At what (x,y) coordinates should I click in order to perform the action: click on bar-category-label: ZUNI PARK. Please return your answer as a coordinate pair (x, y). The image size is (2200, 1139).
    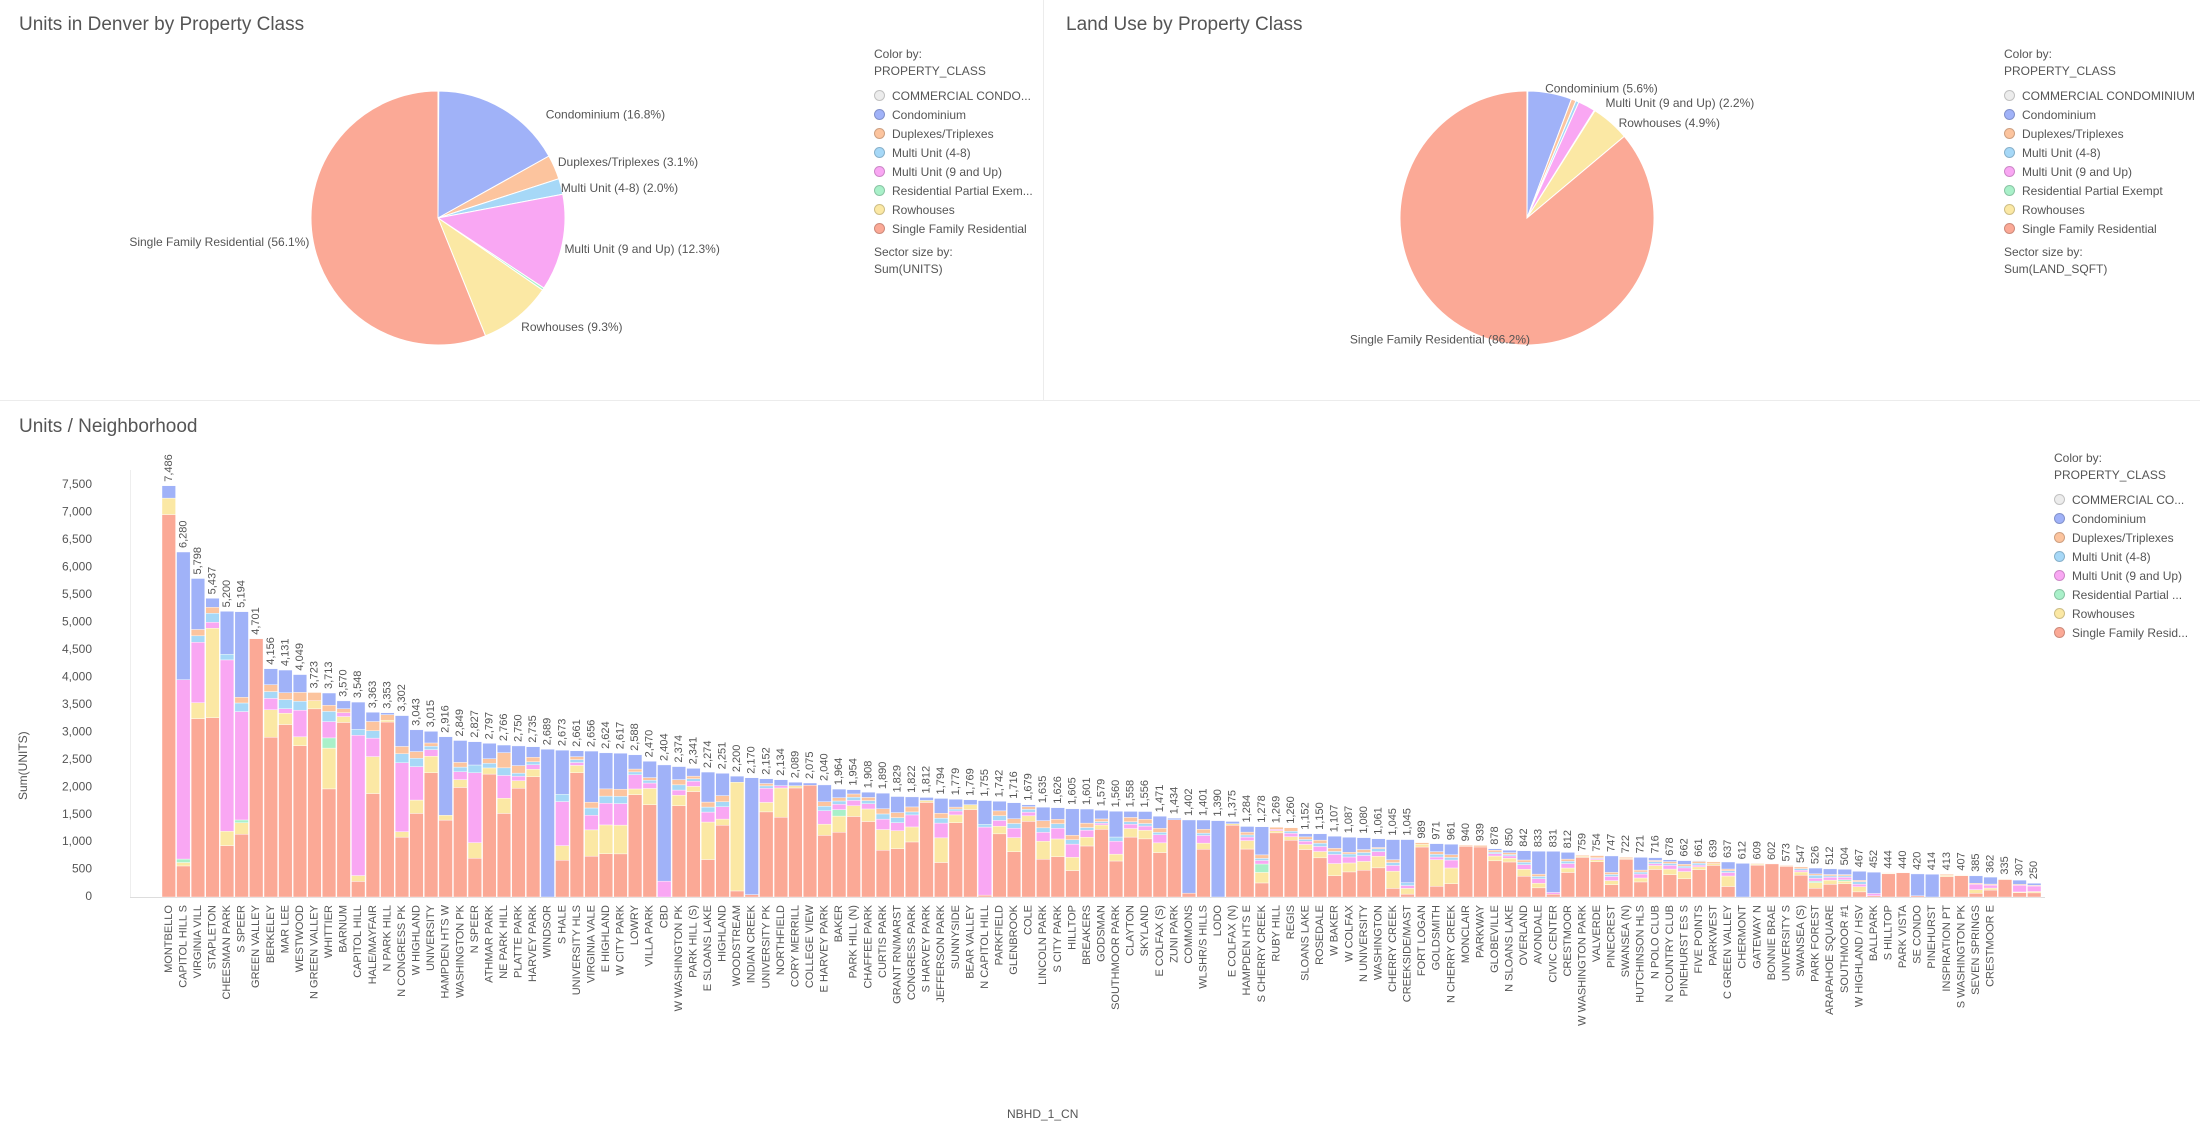
    Looking at the image, I should click on (1174, 933).